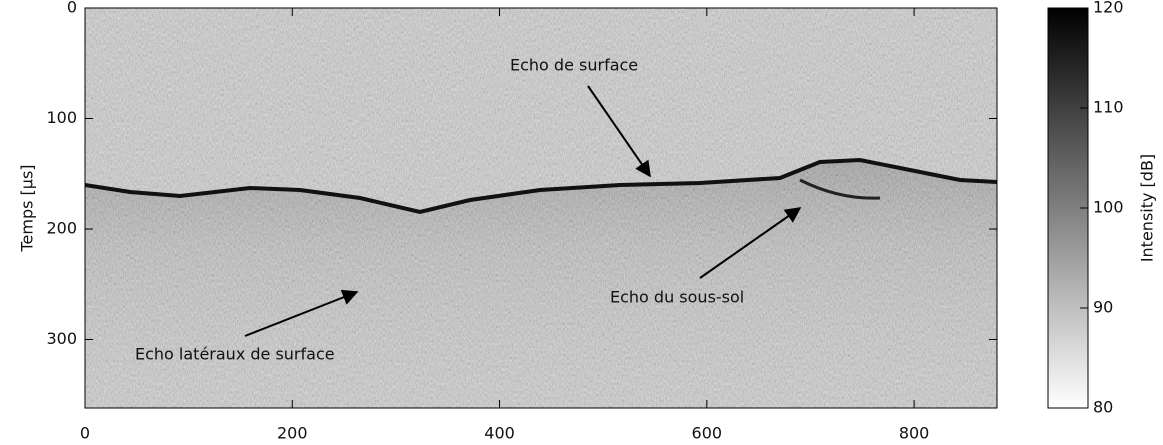 The image size is (1163, 445). What do you see at coordinates (292, 433) in the screenshot?
I see `x-tick-label: 200` at bounding box center [292, 433].